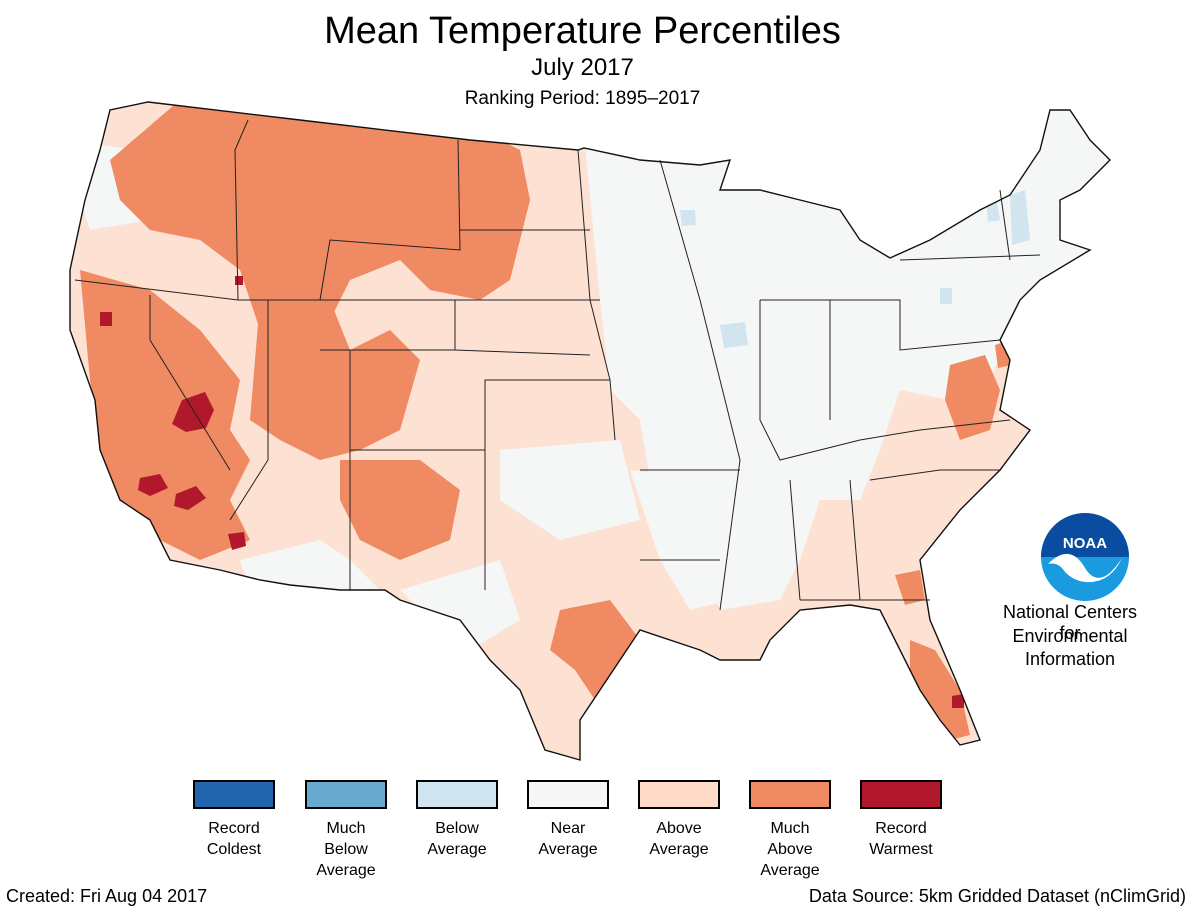 This screenshot has width=1200, height=912. Describe the element at coordinates (901, 794) in the screenshot. I see `legend-swatch-record-warmest` at that location.